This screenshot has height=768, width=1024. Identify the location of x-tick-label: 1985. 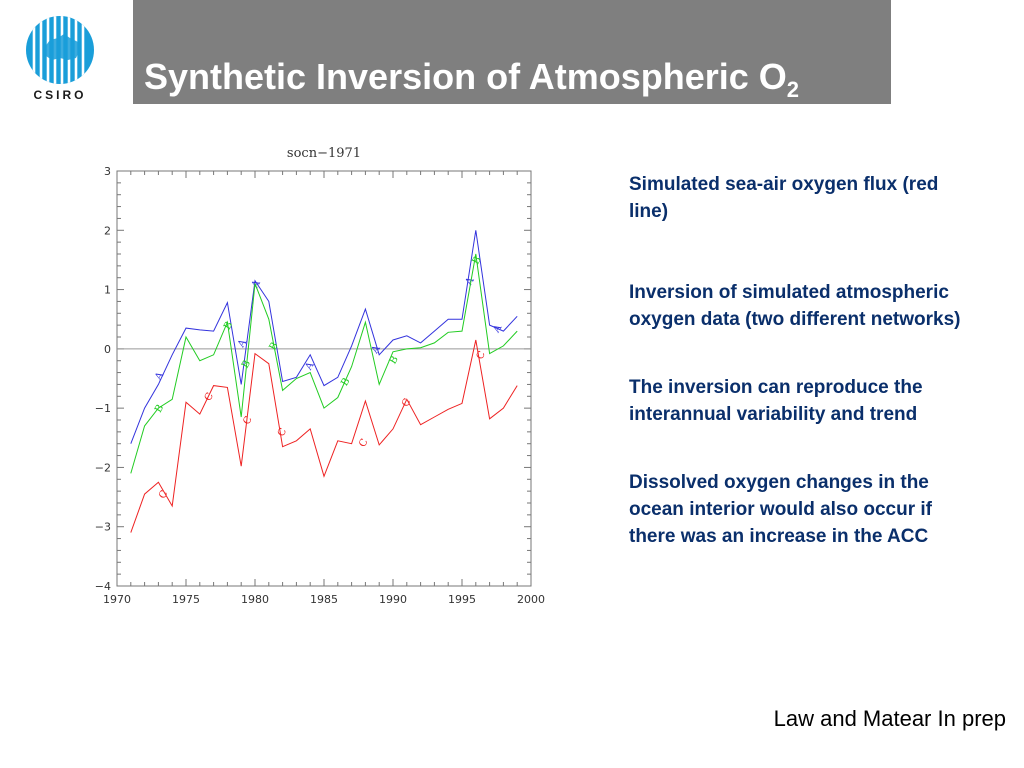
(324, 599).